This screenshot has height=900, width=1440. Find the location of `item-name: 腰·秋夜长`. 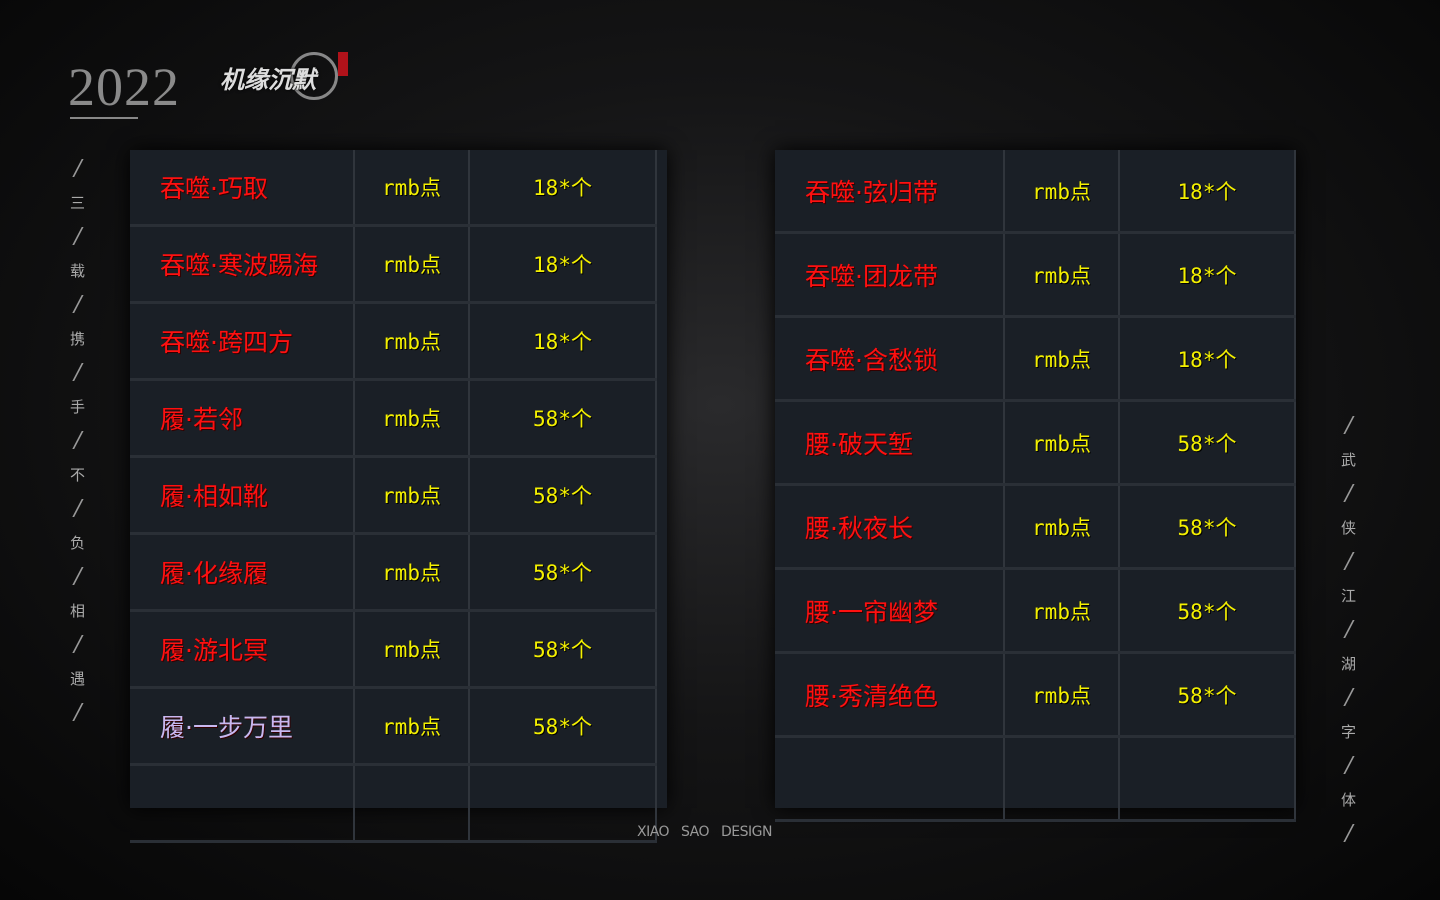

item-name: 腰·秋夜长 is located at coordinates (890, 526).